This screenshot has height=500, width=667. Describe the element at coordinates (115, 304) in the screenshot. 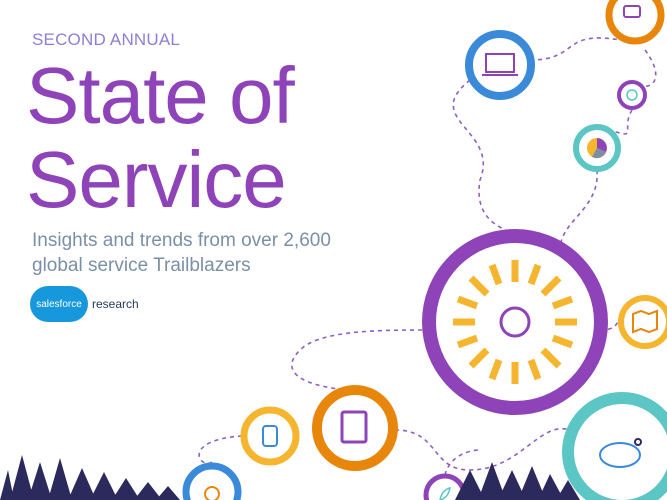

I see `logo-suffix: research` at that location.